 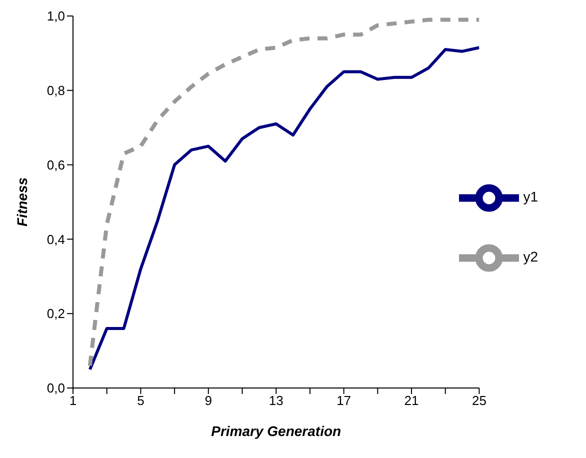 I want to click on legend-label: y2, so click(x=530, y=256).